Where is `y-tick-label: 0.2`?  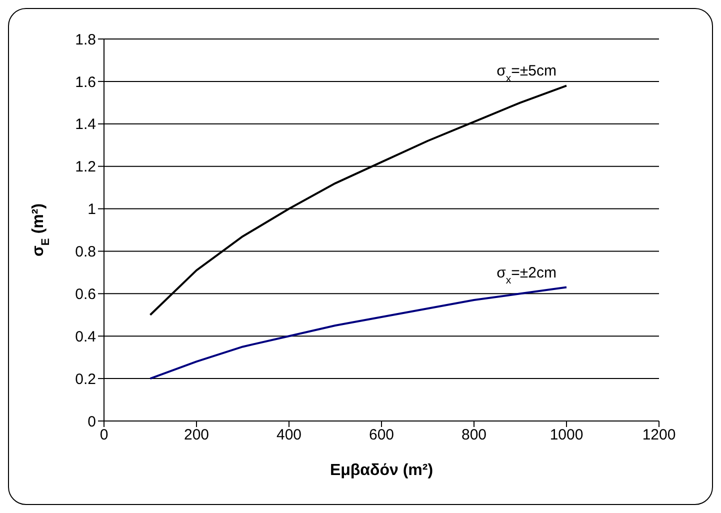 y-tick-label: 0.2 is located at coordinates (85, 379).